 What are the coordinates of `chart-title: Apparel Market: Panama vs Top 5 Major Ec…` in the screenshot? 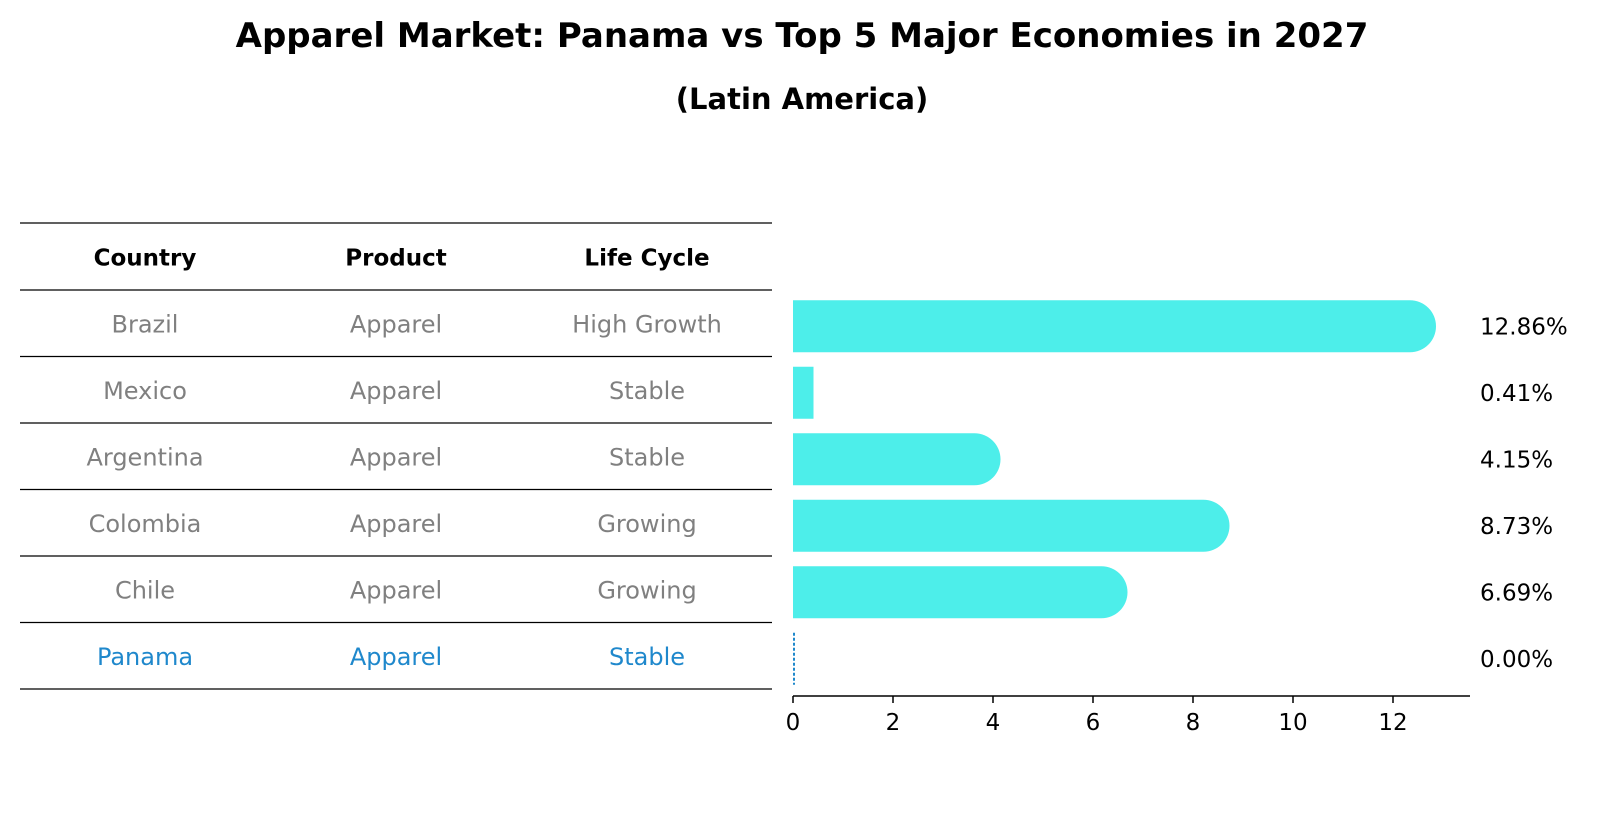 It's located at (802, 36).